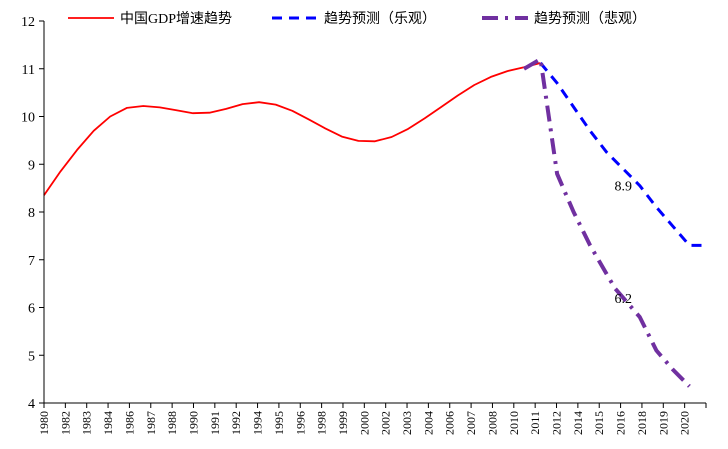 The width and height of the screenshot is (728, 449). I want to click on x-tick-label: 1992, so click(236, 423).